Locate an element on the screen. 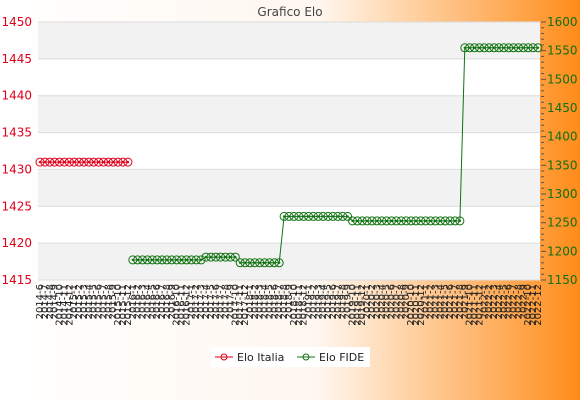  x-tick-label: 2022-10 is located at coordinates (528, 305).